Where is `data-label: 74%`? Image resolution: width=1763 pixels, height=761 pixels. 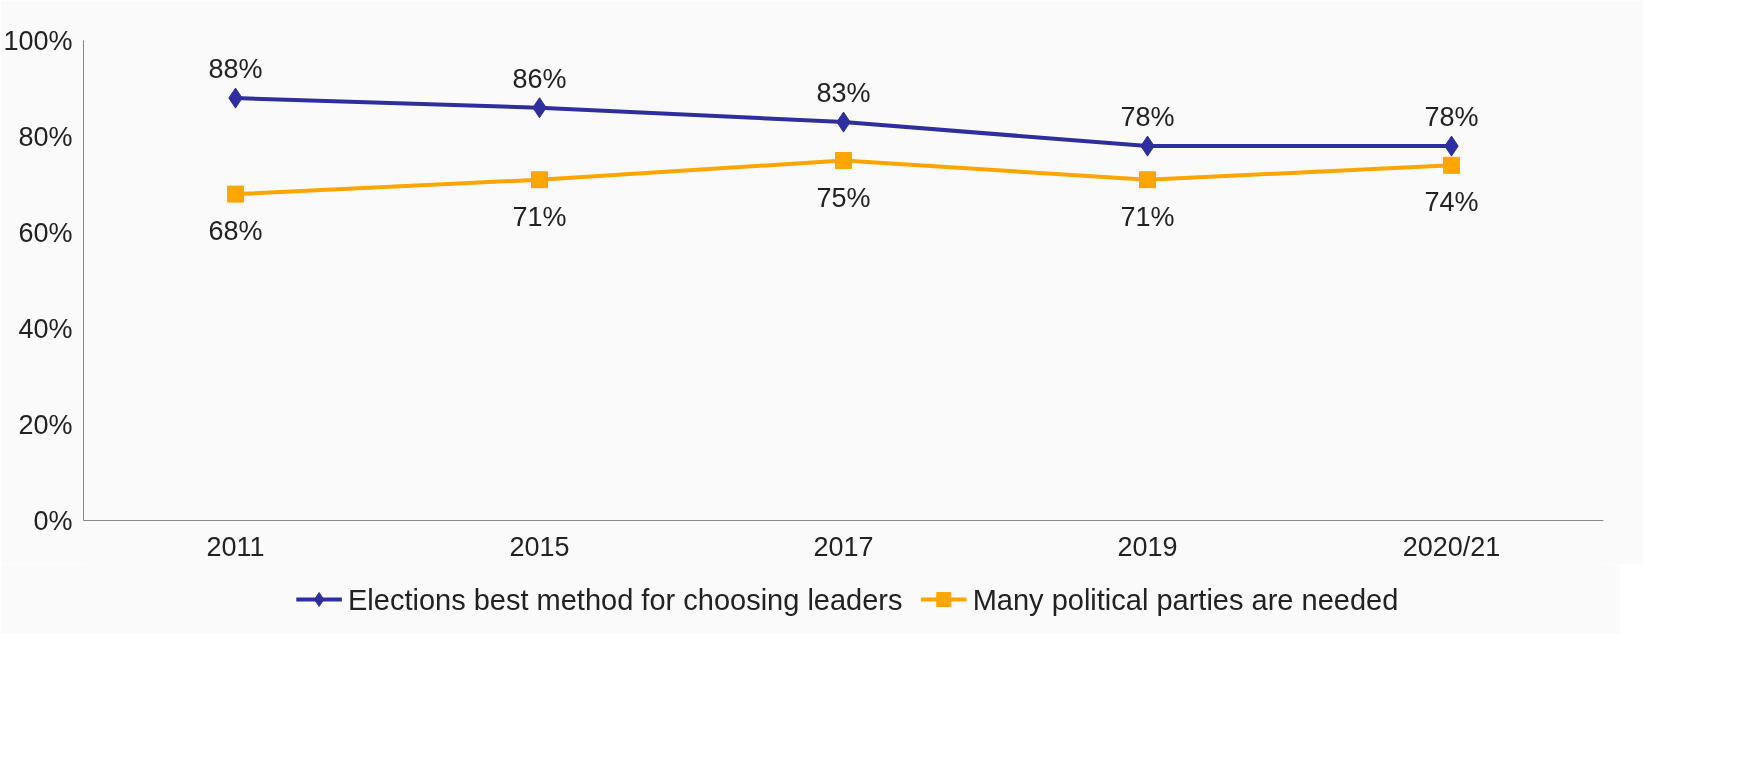
data-label: 74% is located at coordinates (1451, 202).